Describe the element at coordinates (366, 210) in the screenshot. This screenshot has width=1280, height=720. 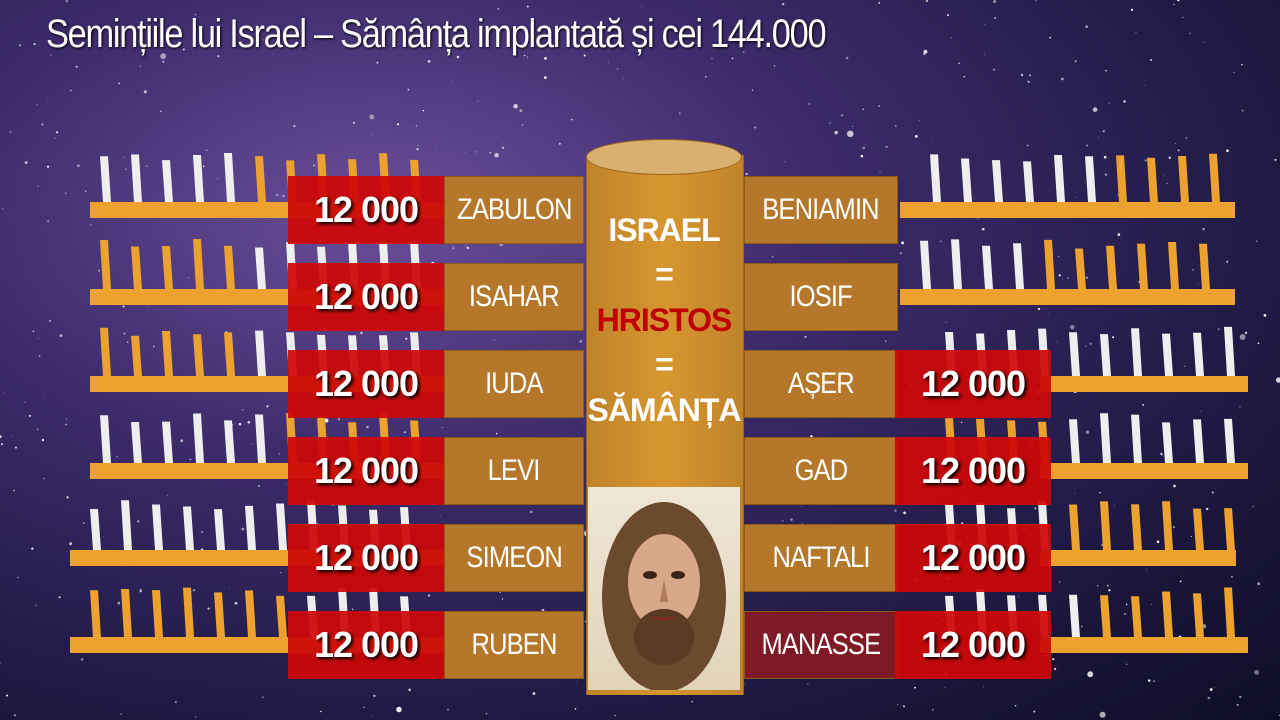
I see `left-count-box: 12 000` at that location.